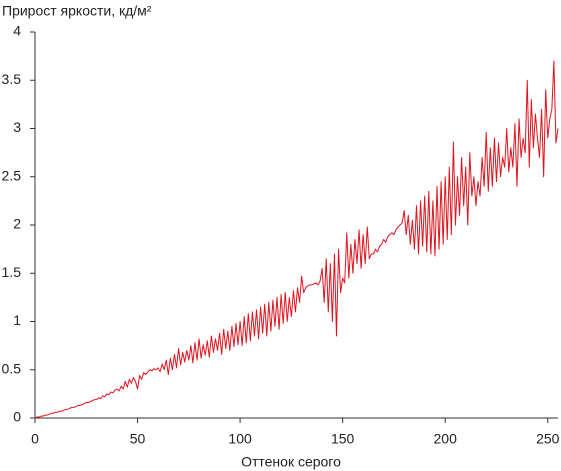 The height and width of the screenshot is (471, 561). Describe the element at coordinates (12, 79) in the screenshot. I see `y-tick-label: 3.5` at that location.